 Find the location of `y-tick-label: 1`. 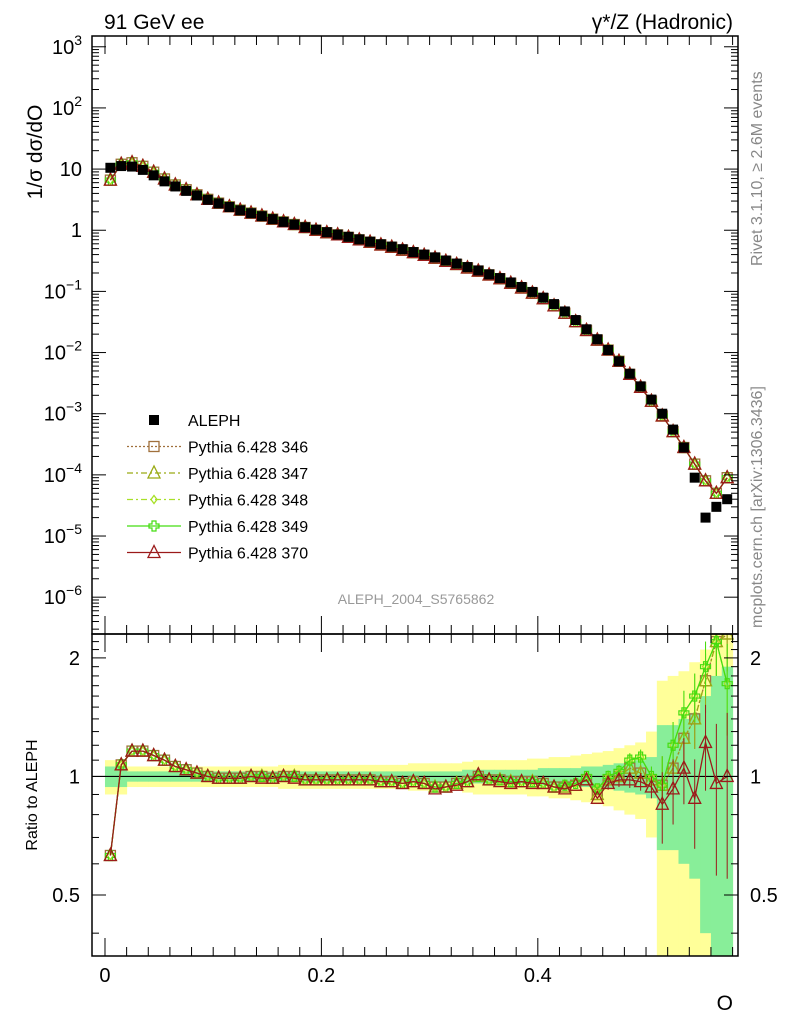

y-tick-label: 1 is located at coordinates (76, 231).